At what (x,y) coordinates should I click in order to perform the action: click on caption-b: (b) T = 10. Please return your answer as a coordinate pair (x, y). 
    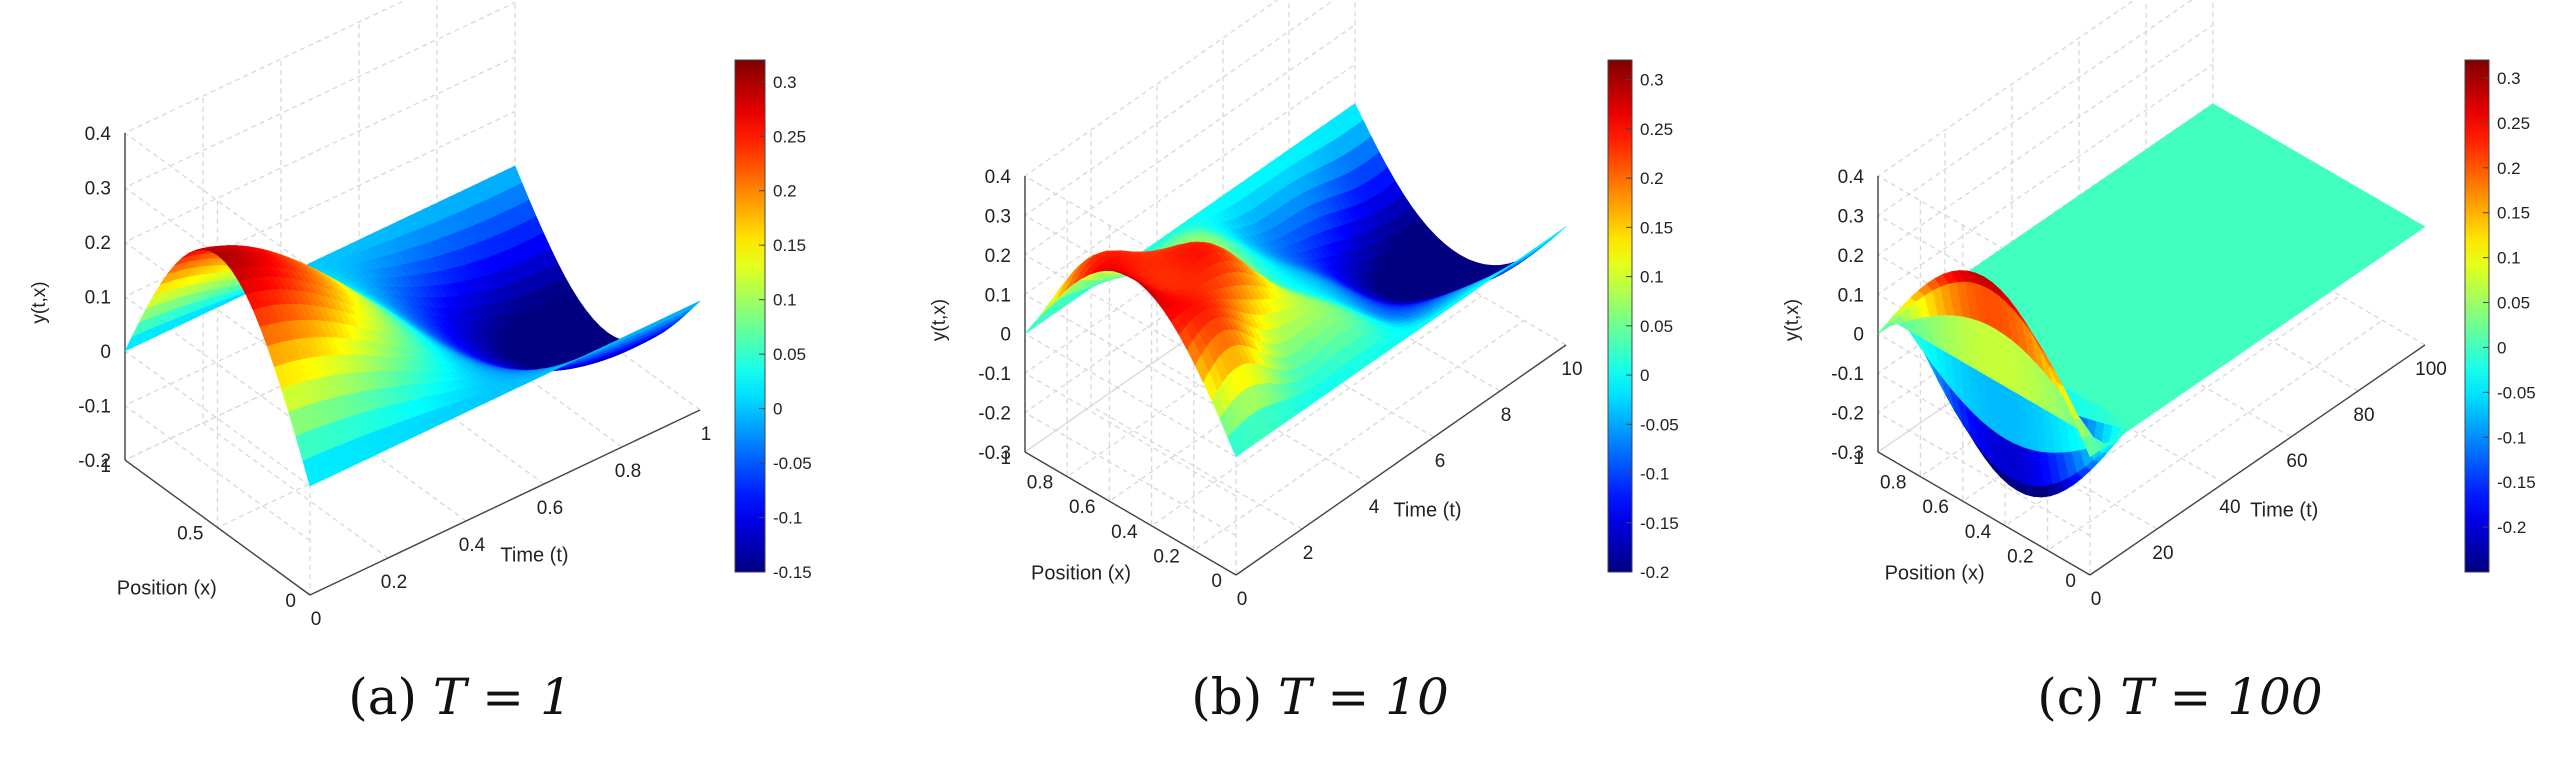
    Looking at the image, I should click on (1320, 697).